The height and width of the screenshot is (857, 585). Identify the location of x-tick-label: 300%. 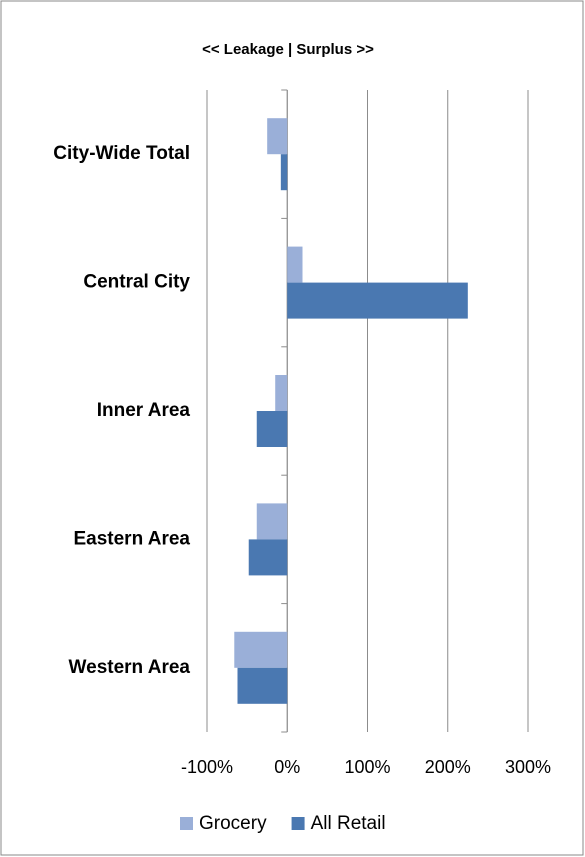
(528, 767).